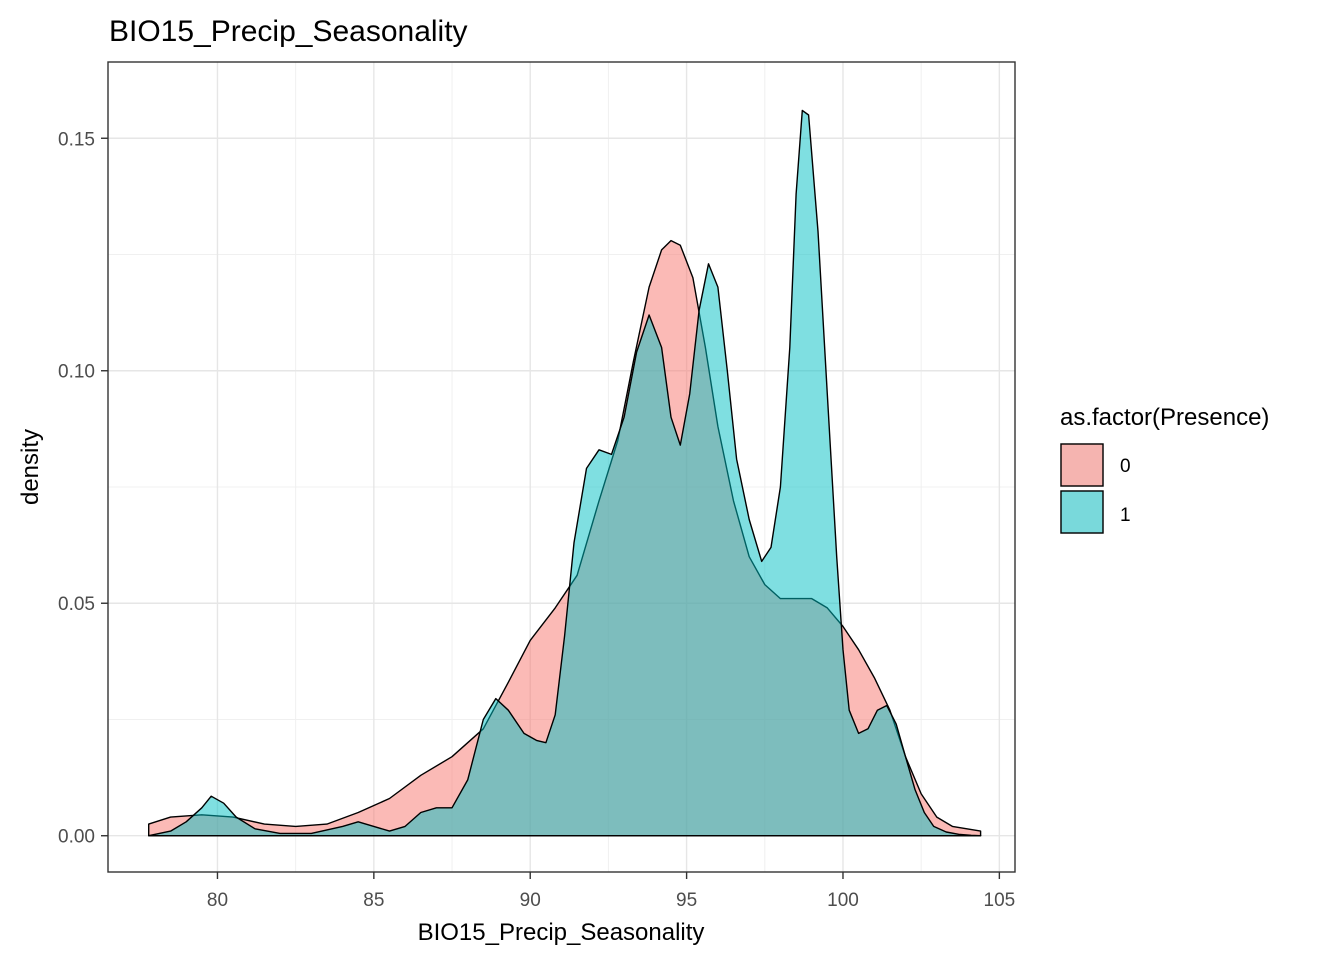 The image size is (1344, 960). What do you see at coordinates (530, 900) in the screenshot?
I see `x-tick-label: 90` at bounding box center [530, 900].